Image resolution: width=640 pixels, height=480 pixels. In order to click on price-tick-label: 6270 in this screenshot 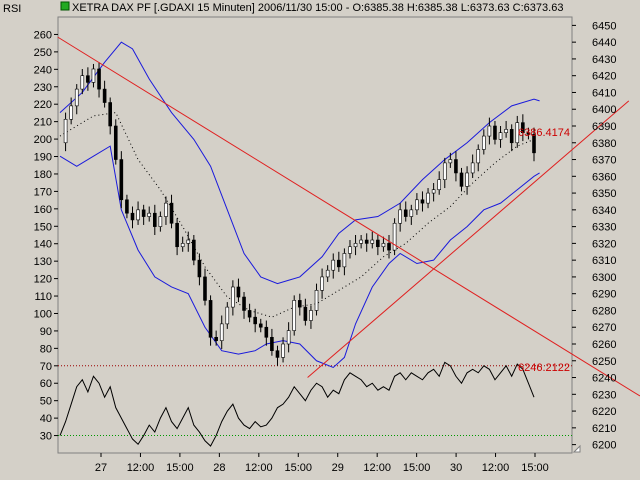, I will do `click(604, 328)`.